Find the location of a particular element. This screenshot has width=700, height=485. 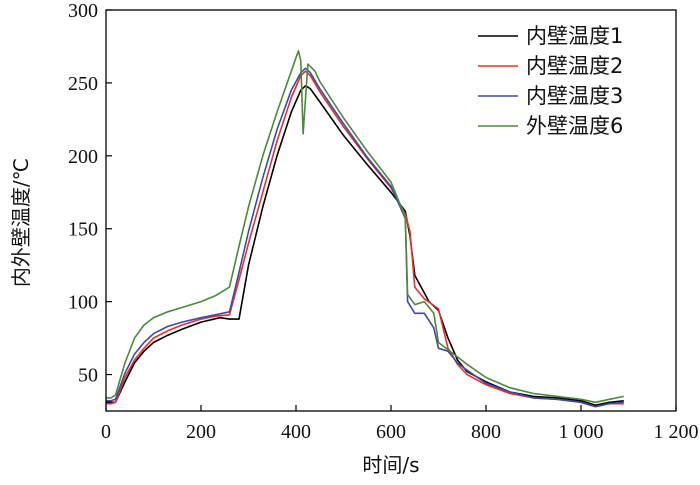

x-tick-label: 200 is located at coordinates (201, 432).